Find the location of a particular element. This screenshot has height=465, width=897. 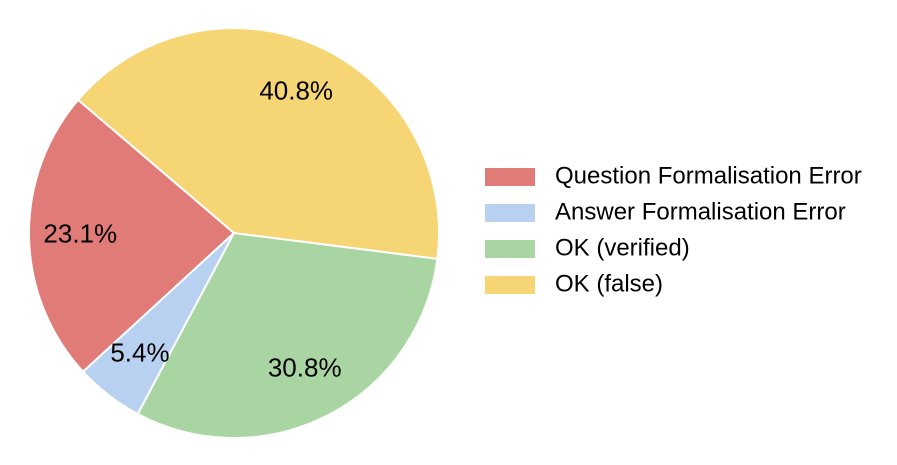

pie-slice is located at coordinates (132, 236).